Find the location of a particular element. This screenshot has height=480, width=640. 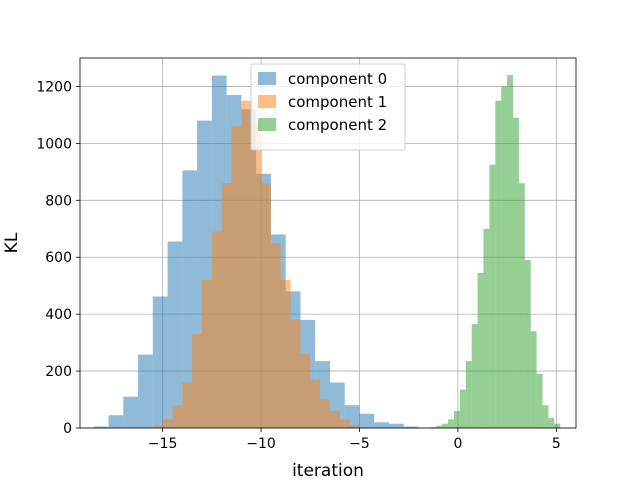

x-tick-label: −15 is located at coordinates (163, 444).